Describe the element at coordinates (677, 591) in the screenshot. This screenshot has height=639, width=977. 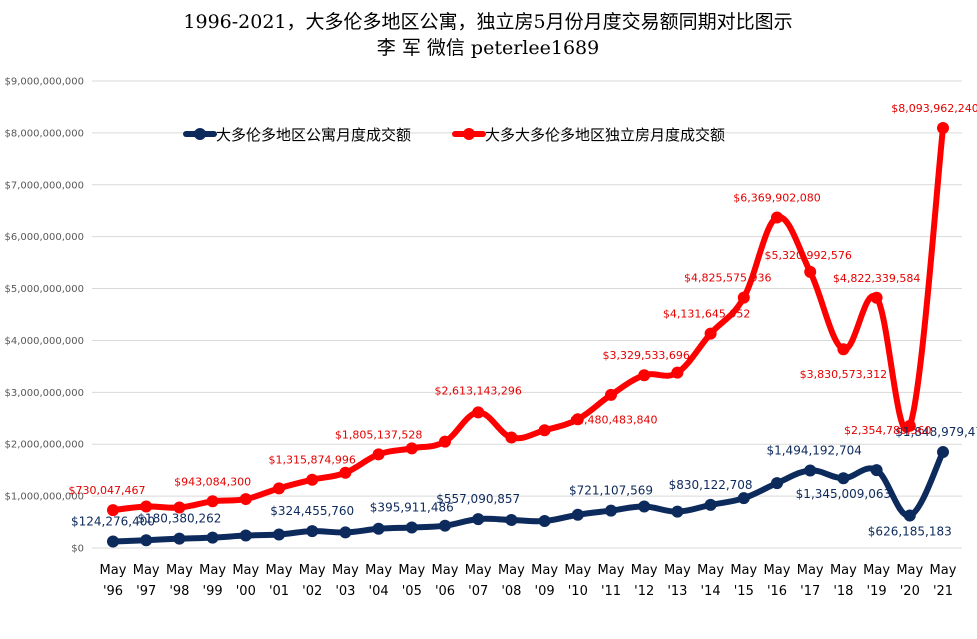
I see `x-tick-label: '13` at that location.